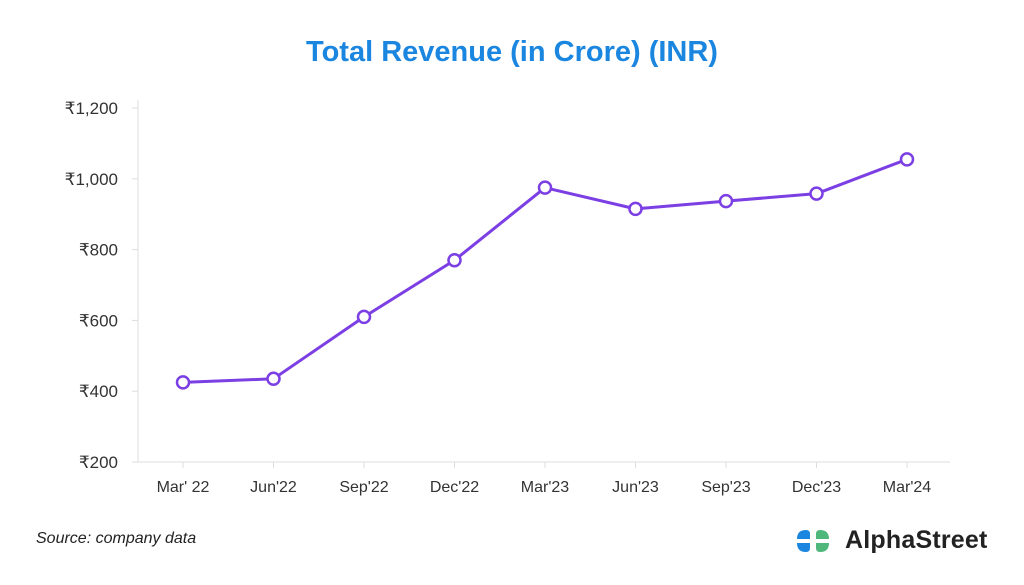 This screenshot has width=1024, height=585. I want to click on y-tick-label: ₹200, so click(98, 462).